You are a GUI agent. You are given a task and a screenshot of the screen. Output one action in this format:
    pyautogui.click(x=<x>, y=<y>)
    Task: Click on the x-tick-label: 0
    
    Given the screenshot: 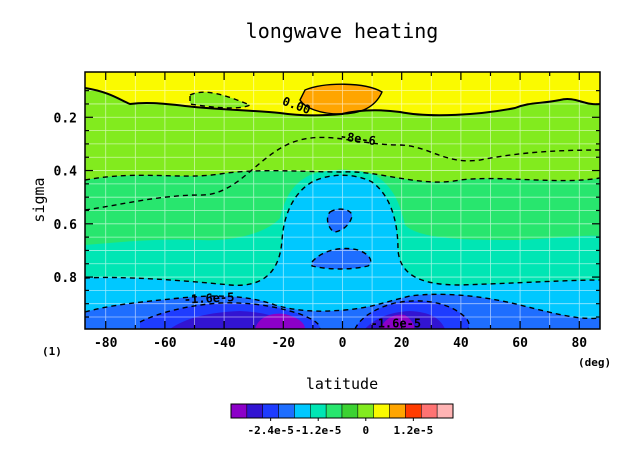 What is the action you would take?
    pyautogui.click(x=343, y=343)
    